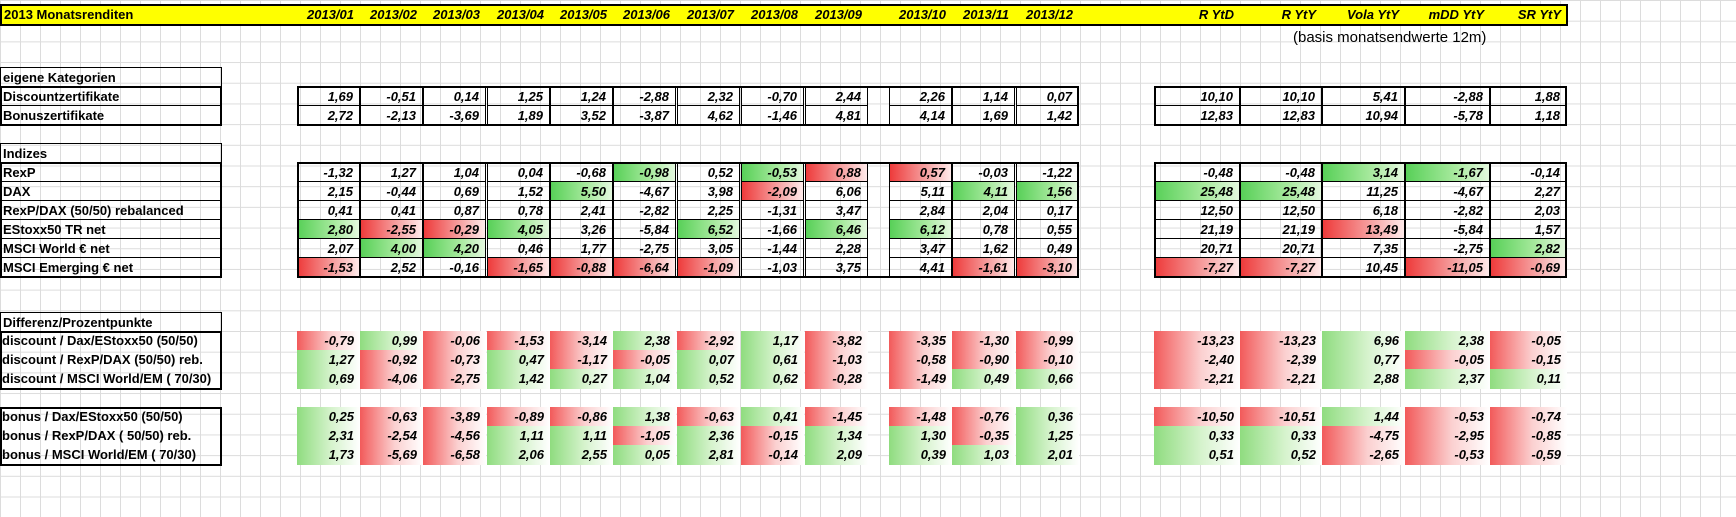 This screenshot has height=517, width=1736. I want to click on value-cell: -1,45, so click(836, 417).